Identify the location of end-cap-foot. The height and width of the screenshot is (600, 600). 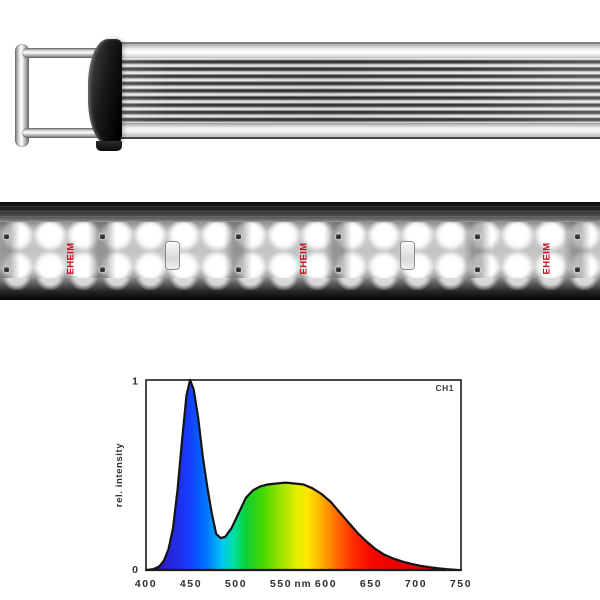
(109, 146).